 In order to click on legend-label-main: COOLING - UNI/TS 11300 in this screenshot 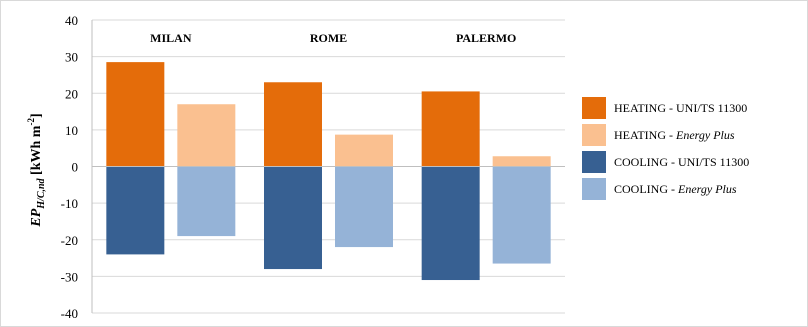, I will do `click(681, 162)`.